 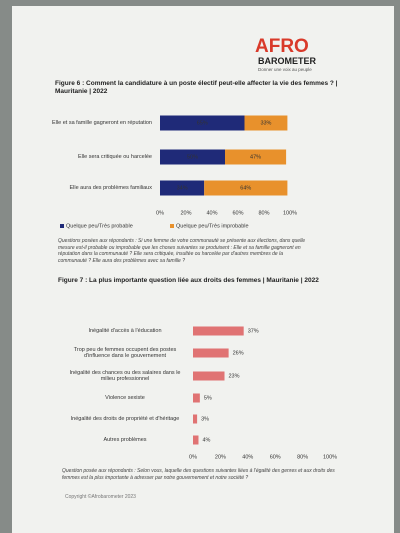 What do you see at coordinates (287, 61) in the screenshot?
I see `logo-bottom: BAROMETER` at bounding box center [287, 61].